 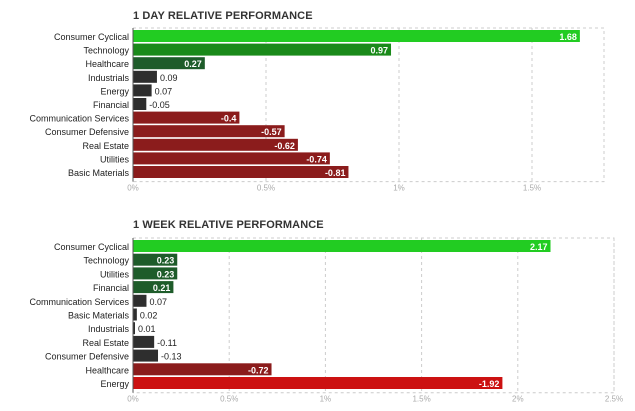 What do you see at coordinates (133, 399) in the screenshot?
I see `week-tick-label: 0%` at bounding box center [133, 399].